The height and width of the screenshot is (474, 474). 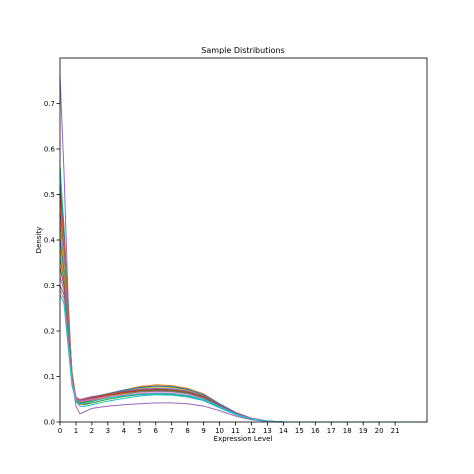 I want to click on x-tick-label: 8, so click(x=187, y=431).